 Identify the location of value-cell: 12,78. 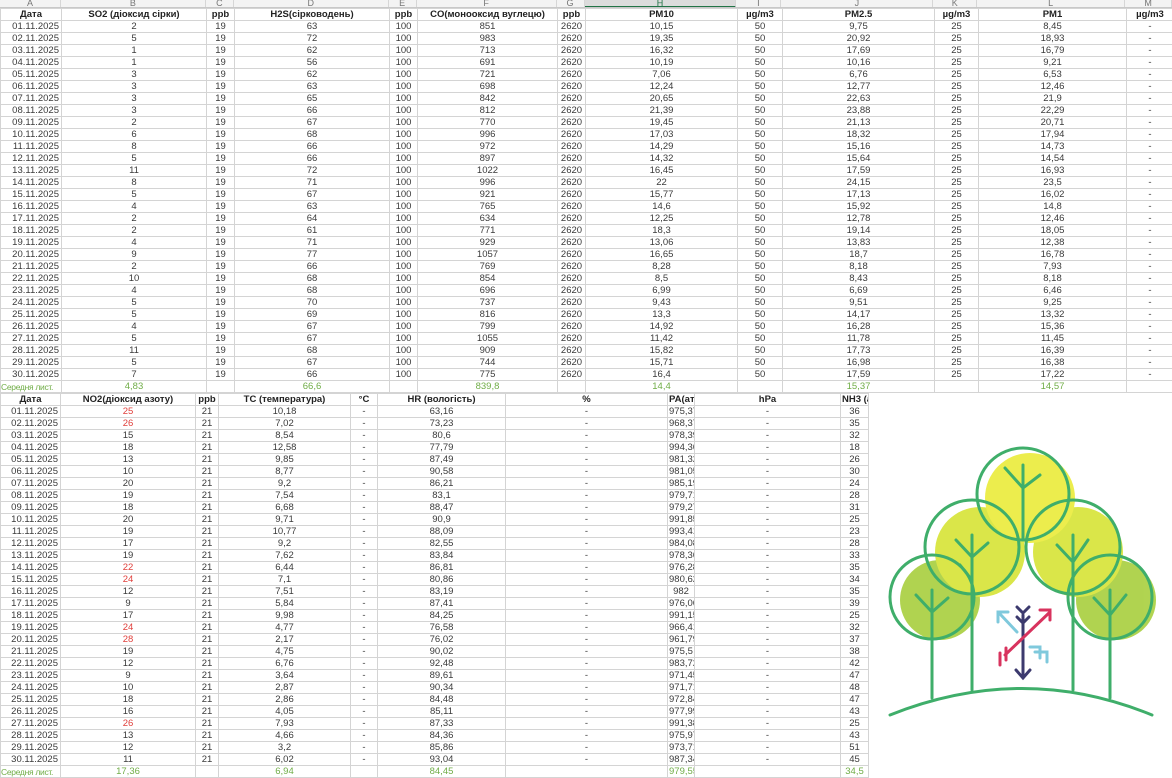
(858, 218).